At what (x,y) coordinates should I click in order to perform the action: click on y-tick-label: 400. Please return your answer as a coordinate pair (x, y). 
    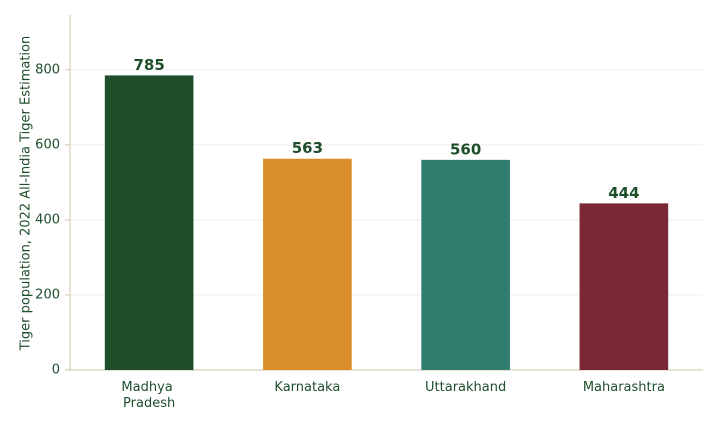
    Looking at the image, I should click on (47, 219).